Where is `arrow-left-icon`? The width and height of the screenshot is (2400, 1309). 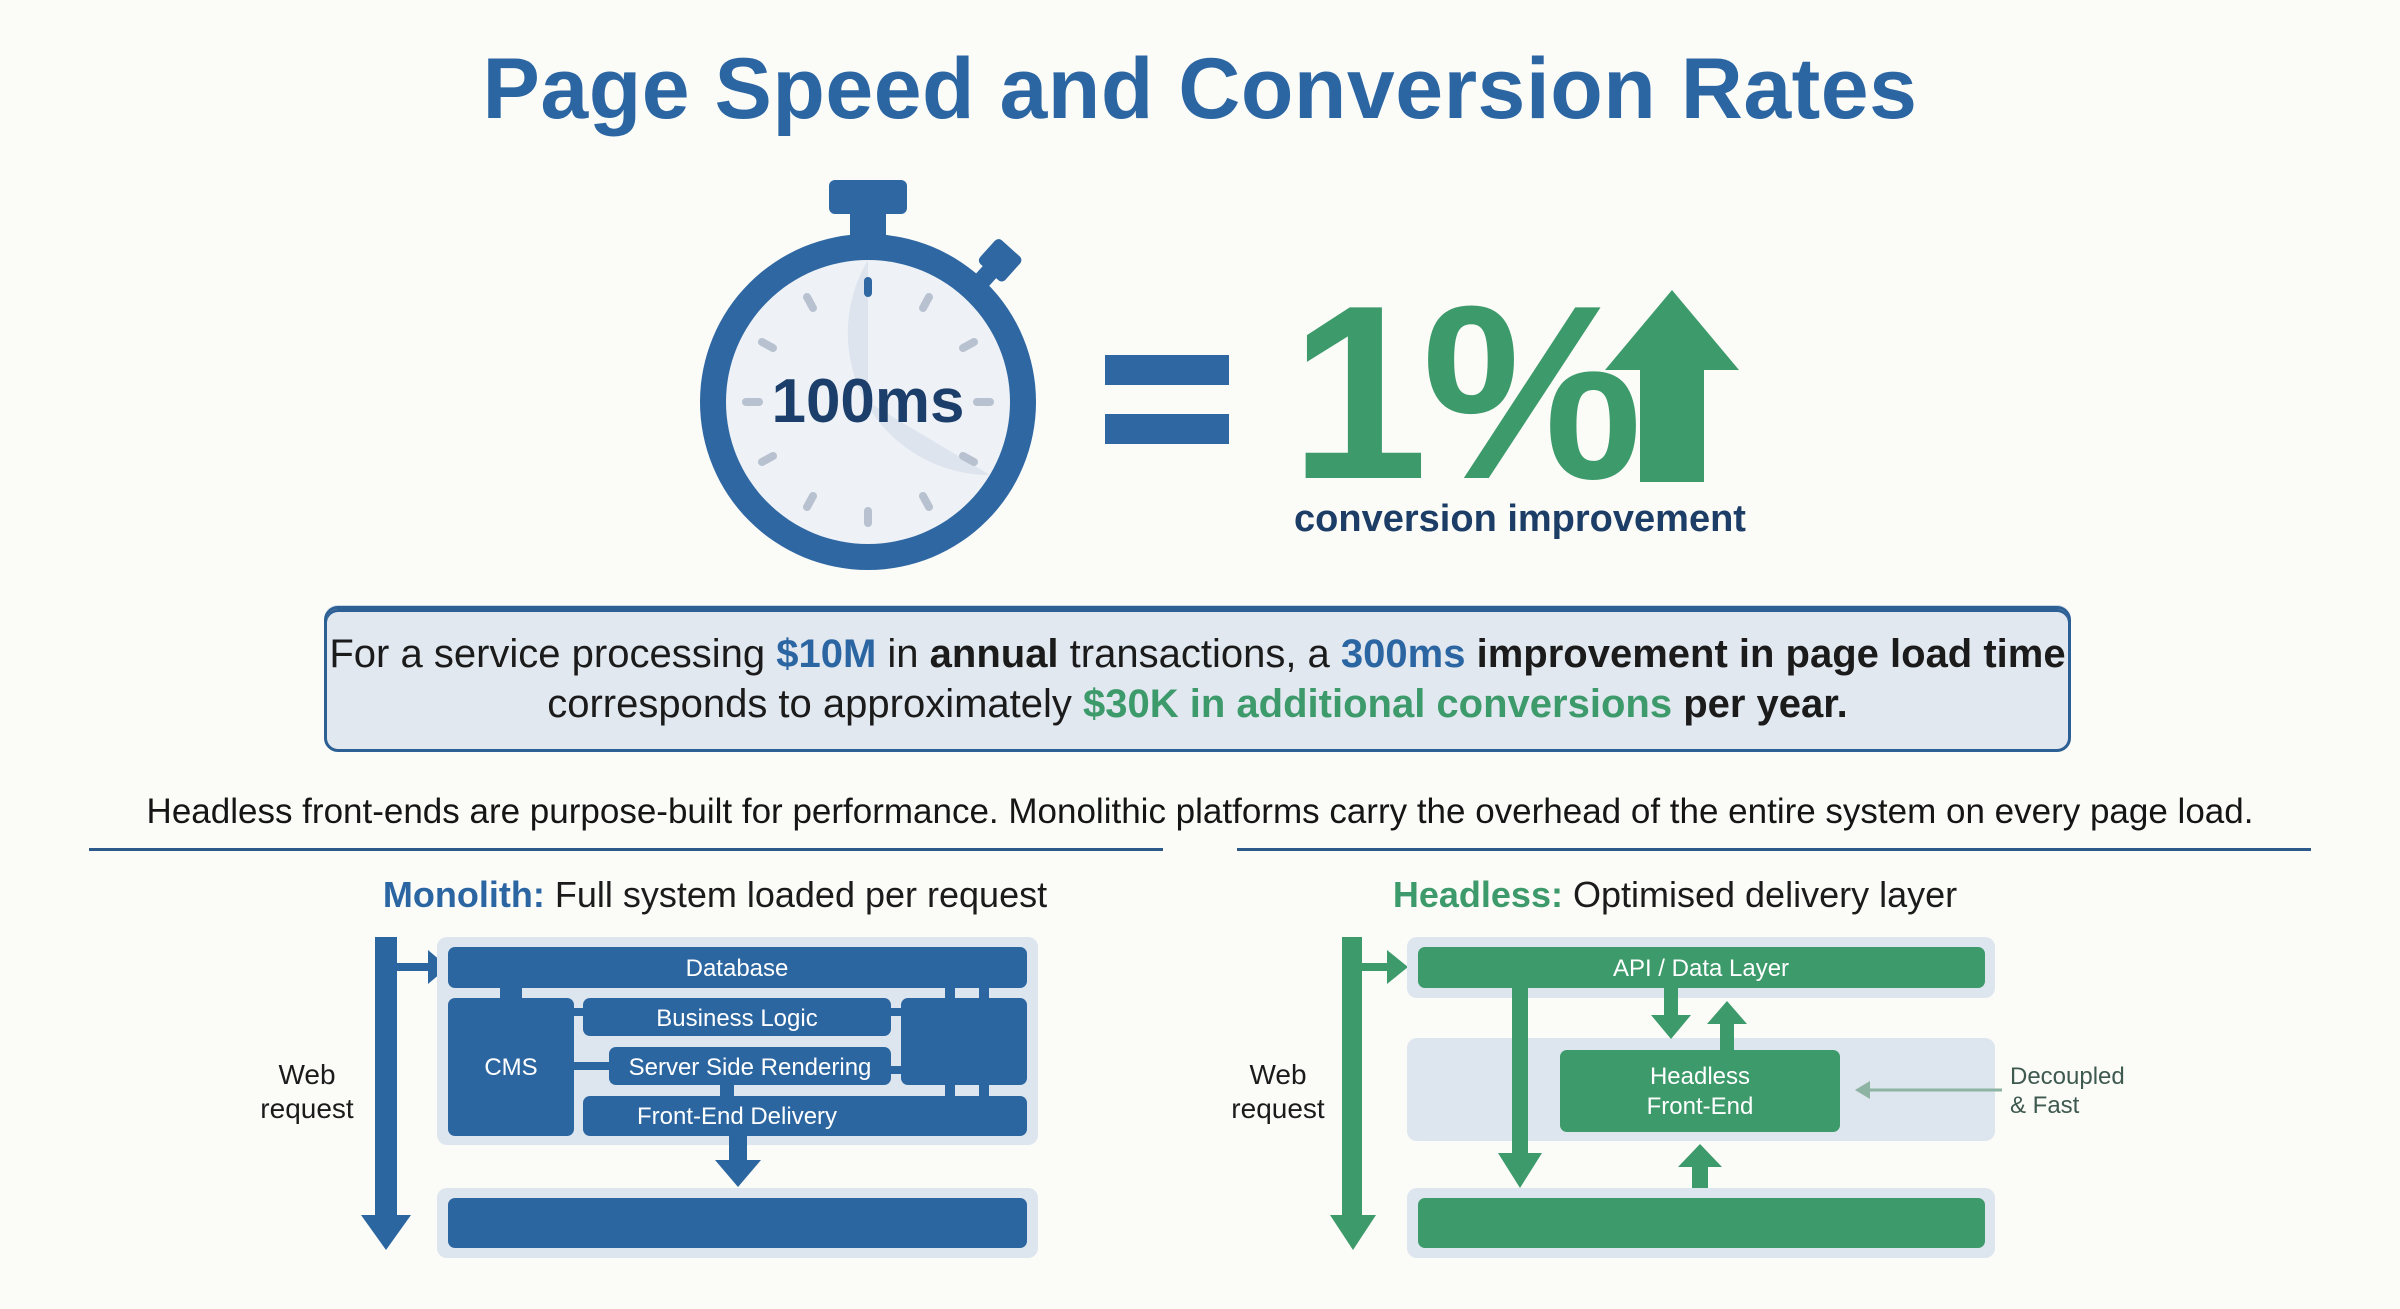 arrow-left-icon is located at coordinates (1862, 1090).